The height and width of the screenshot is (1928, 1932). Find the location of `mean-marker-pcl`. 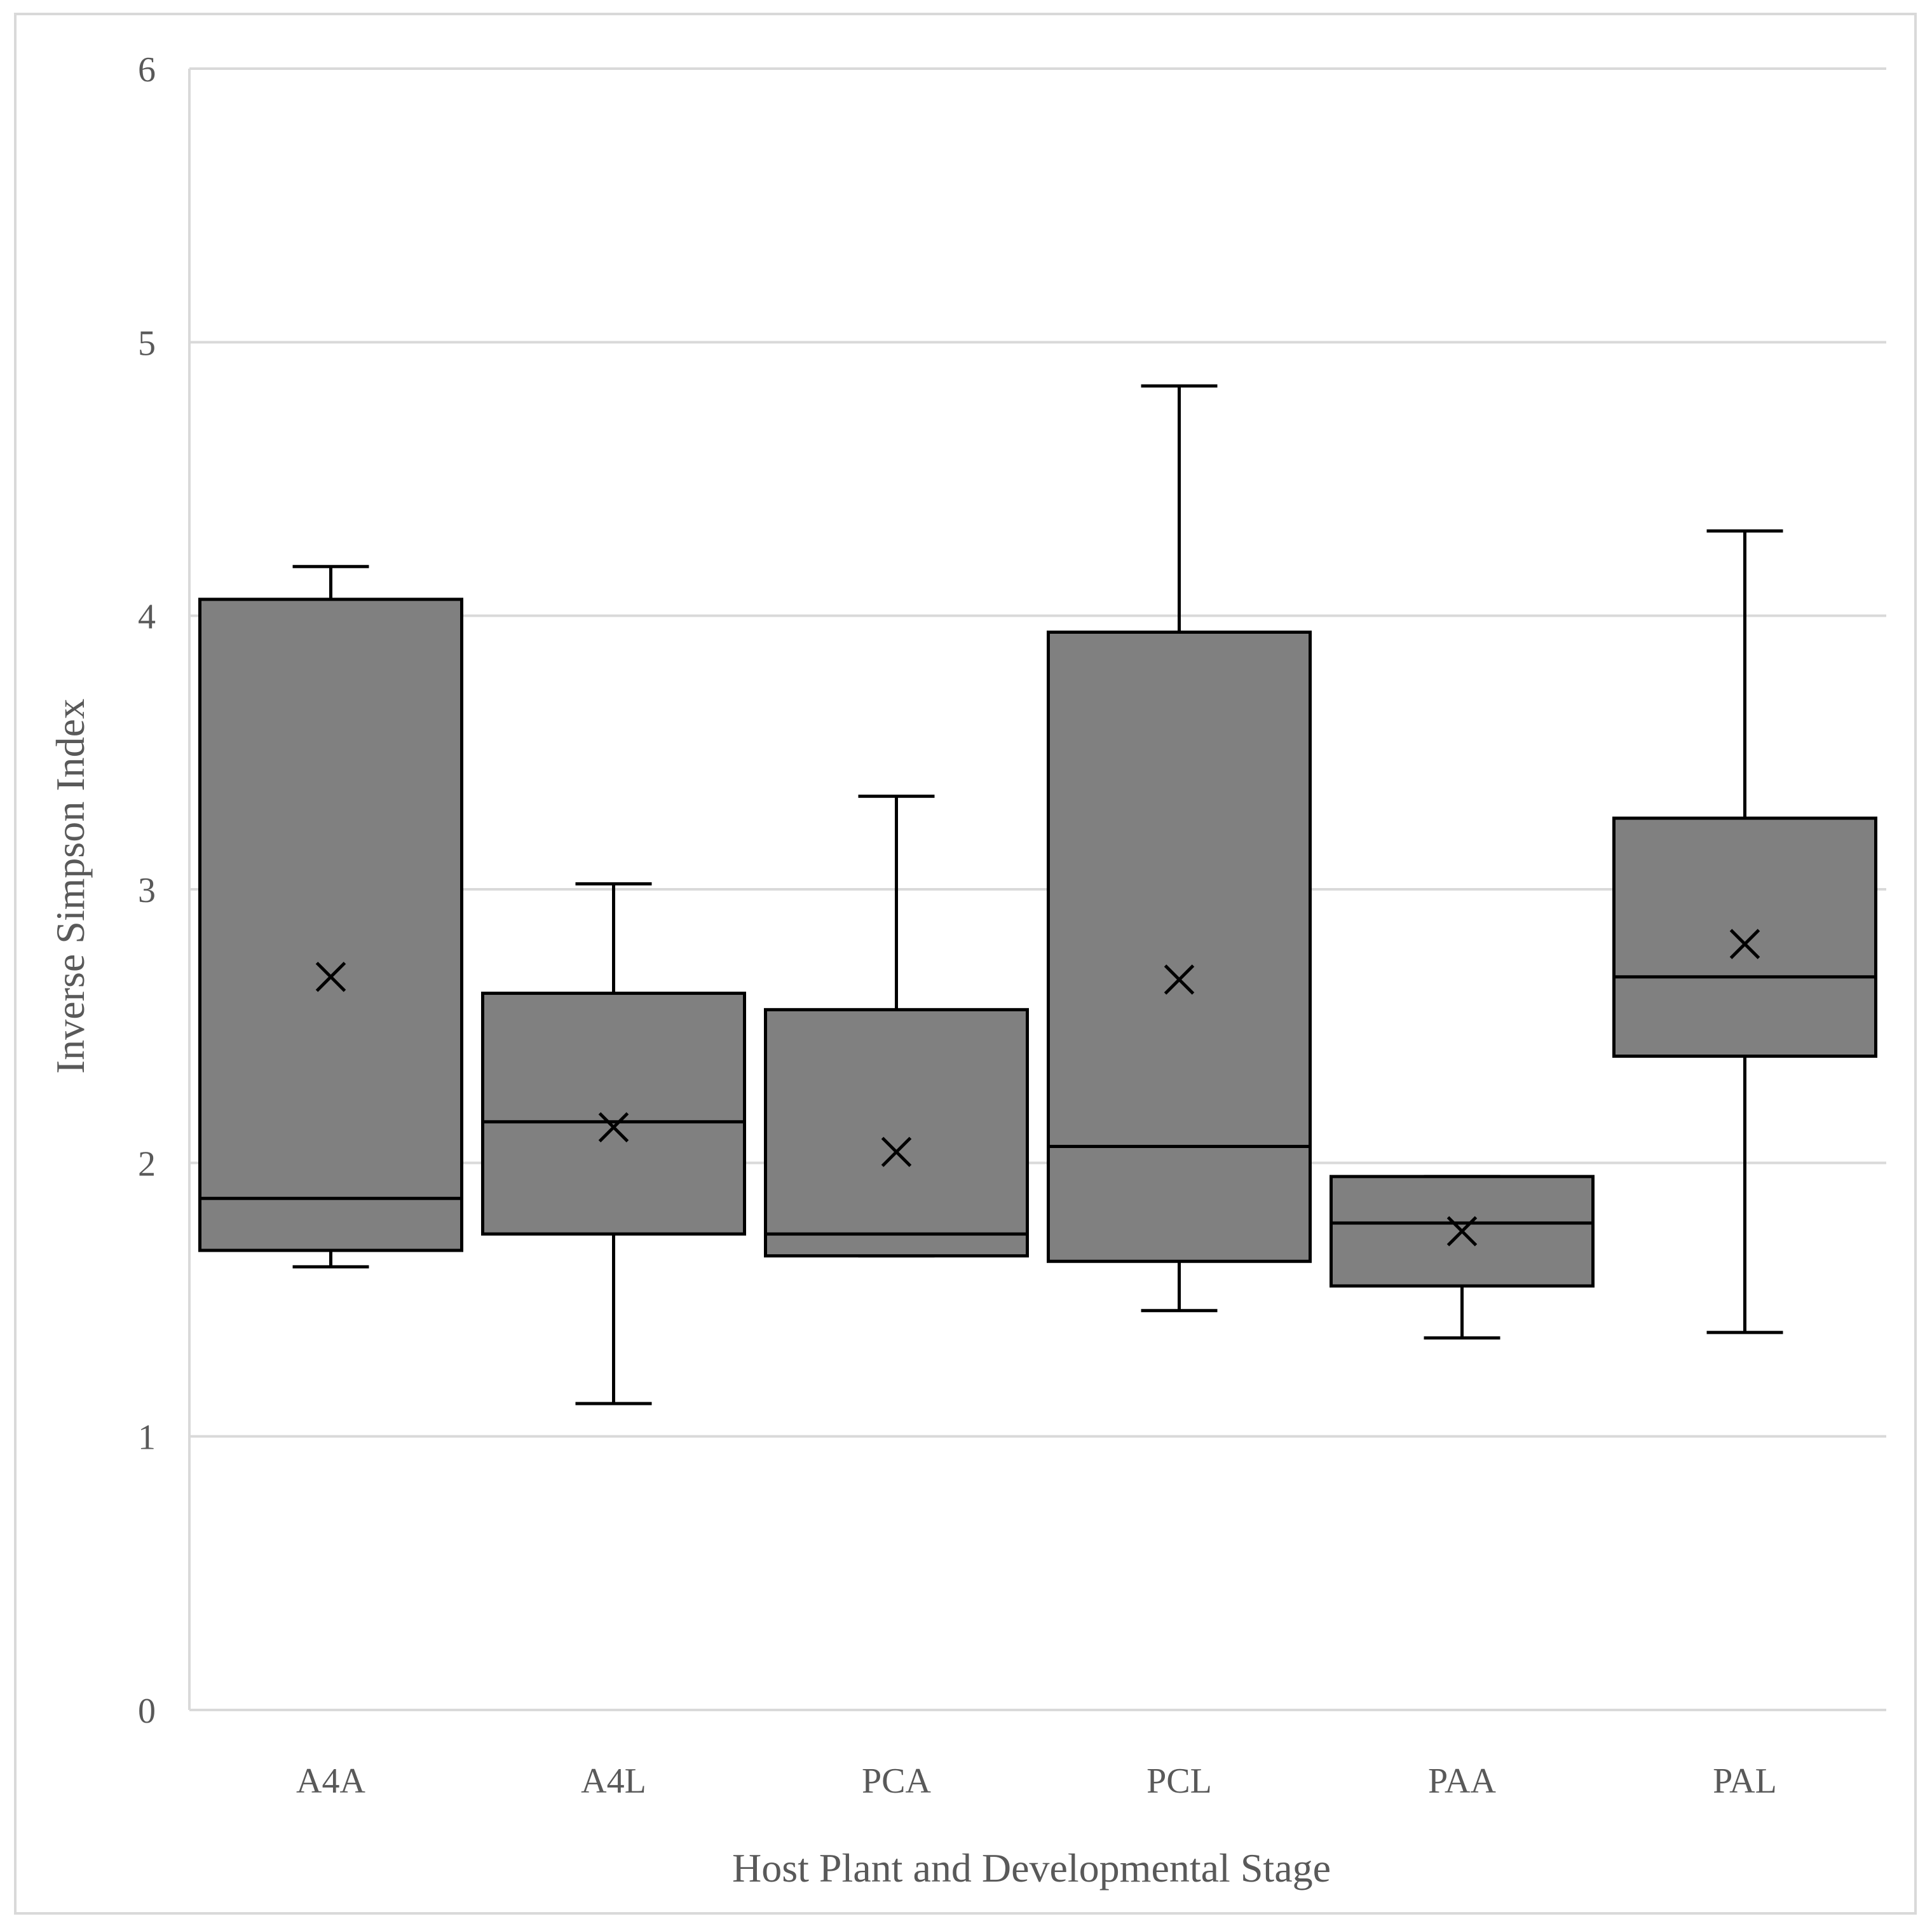

mean-marker-pcl is located at coordinates (1179, 979).